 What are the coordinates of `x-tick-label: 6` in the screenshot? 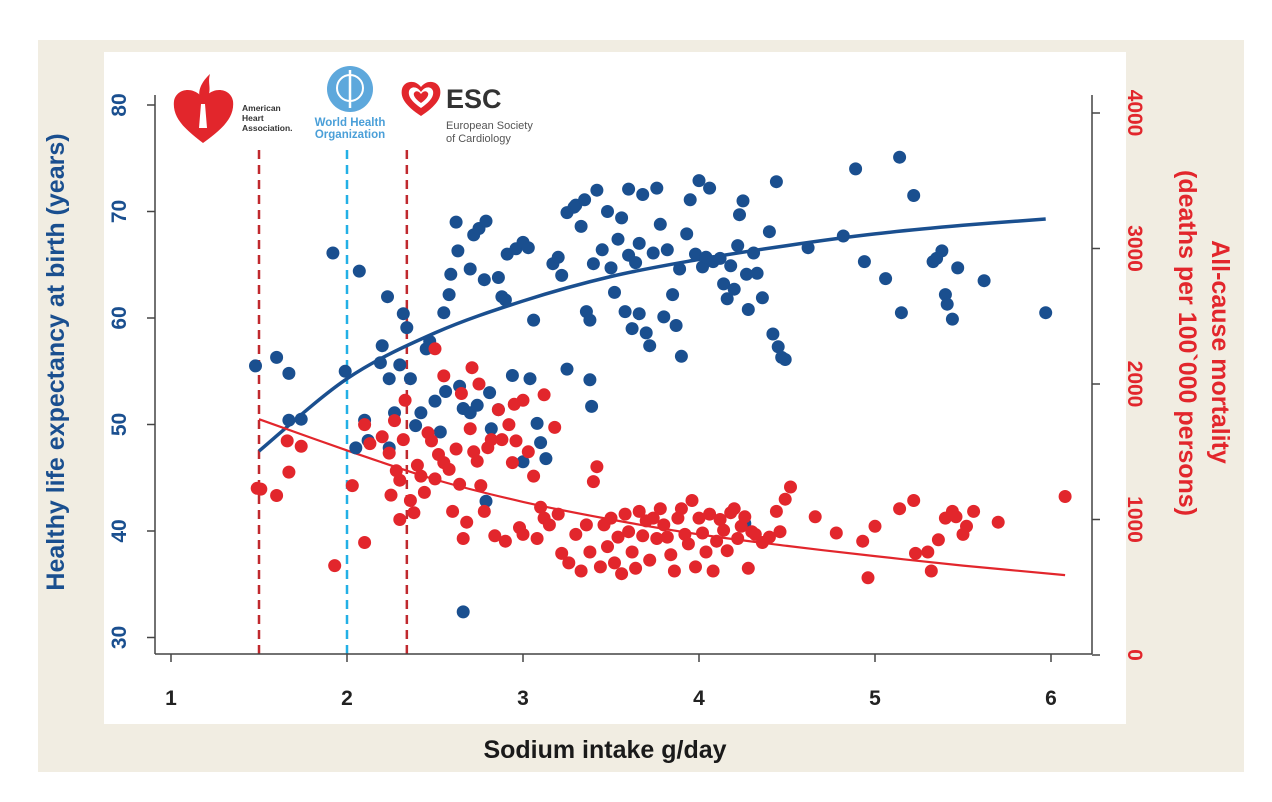 It's located at (1051, 698).